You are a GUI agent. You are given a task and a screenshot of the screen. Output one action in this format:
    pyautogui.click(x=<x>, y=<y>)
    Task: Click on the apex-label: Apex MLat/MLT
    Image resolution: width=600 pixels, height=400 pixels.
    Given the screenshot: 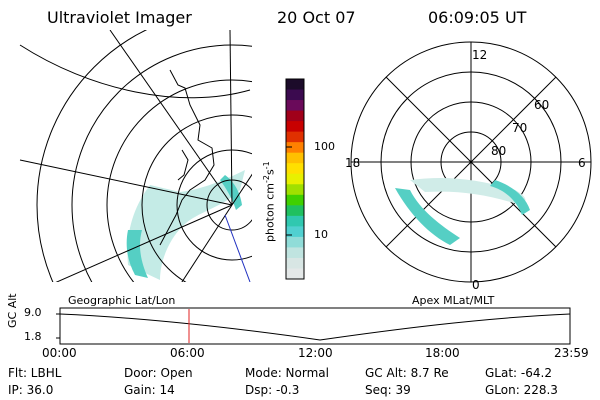 What is the action you would take?
    pyautogui.click(x=453, y=300)
    